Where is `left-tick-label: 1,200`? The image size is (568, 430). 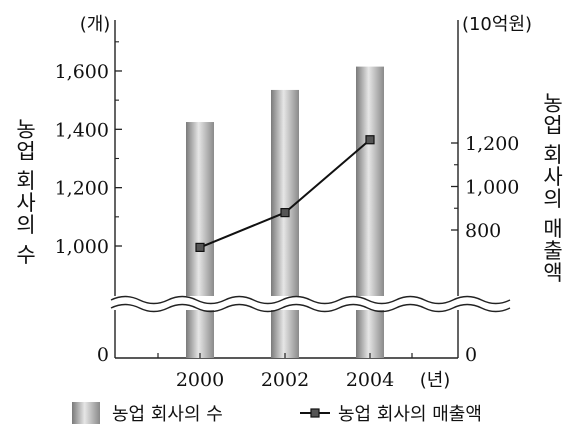 left-tick-label: 1,200 is located at coordinates (82, 189).